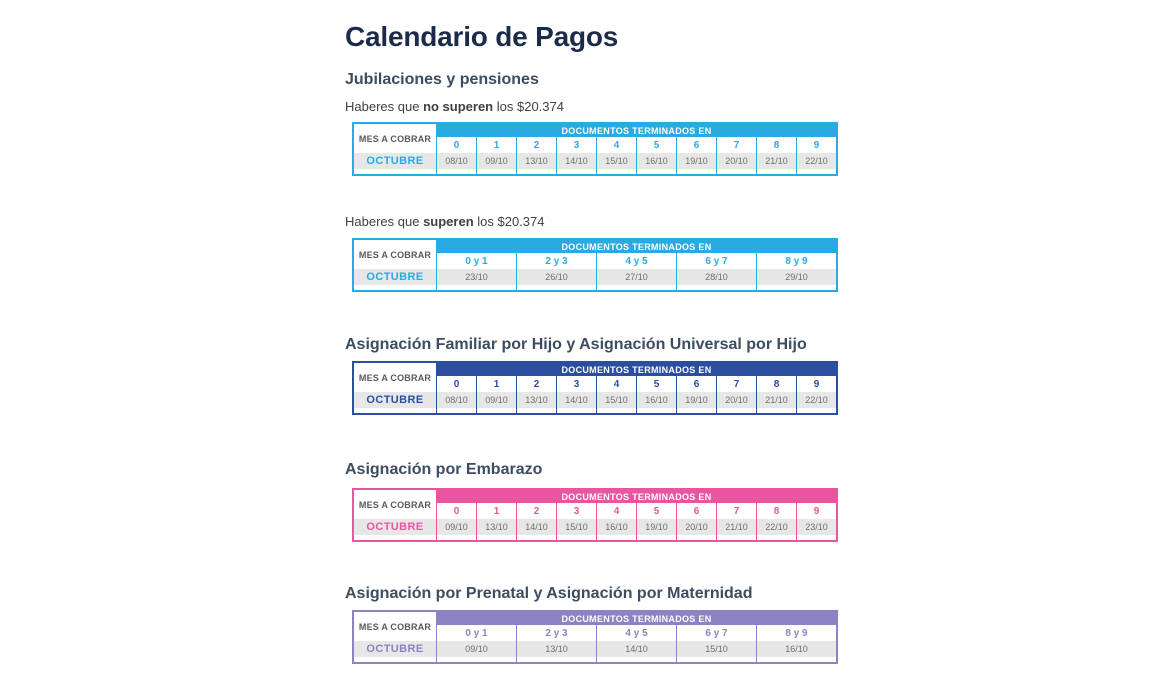 The height and width of the screenshot is (674, 1157). What do you see at coordinates (696, 511) in the screenshot?
I see `document-ending-header: 6` at bounding box center [696, 511].